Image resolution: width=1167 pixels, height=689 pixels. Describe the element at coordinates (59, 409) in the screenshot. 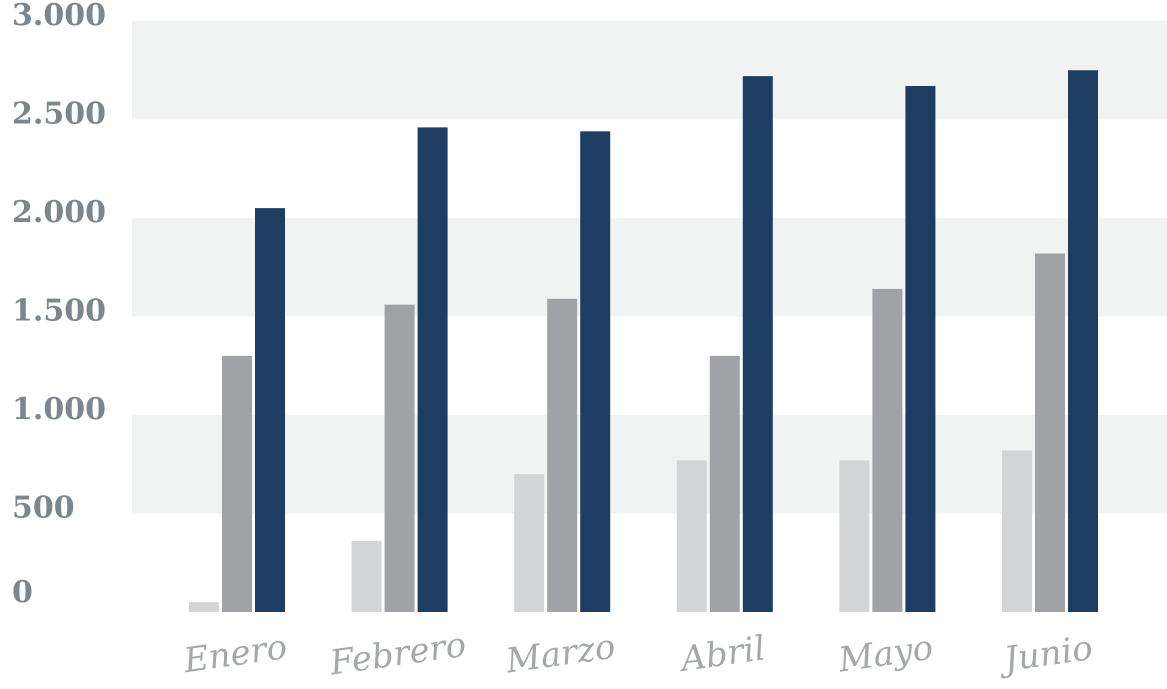

I see `y-tick-label: 1.000` at that location.